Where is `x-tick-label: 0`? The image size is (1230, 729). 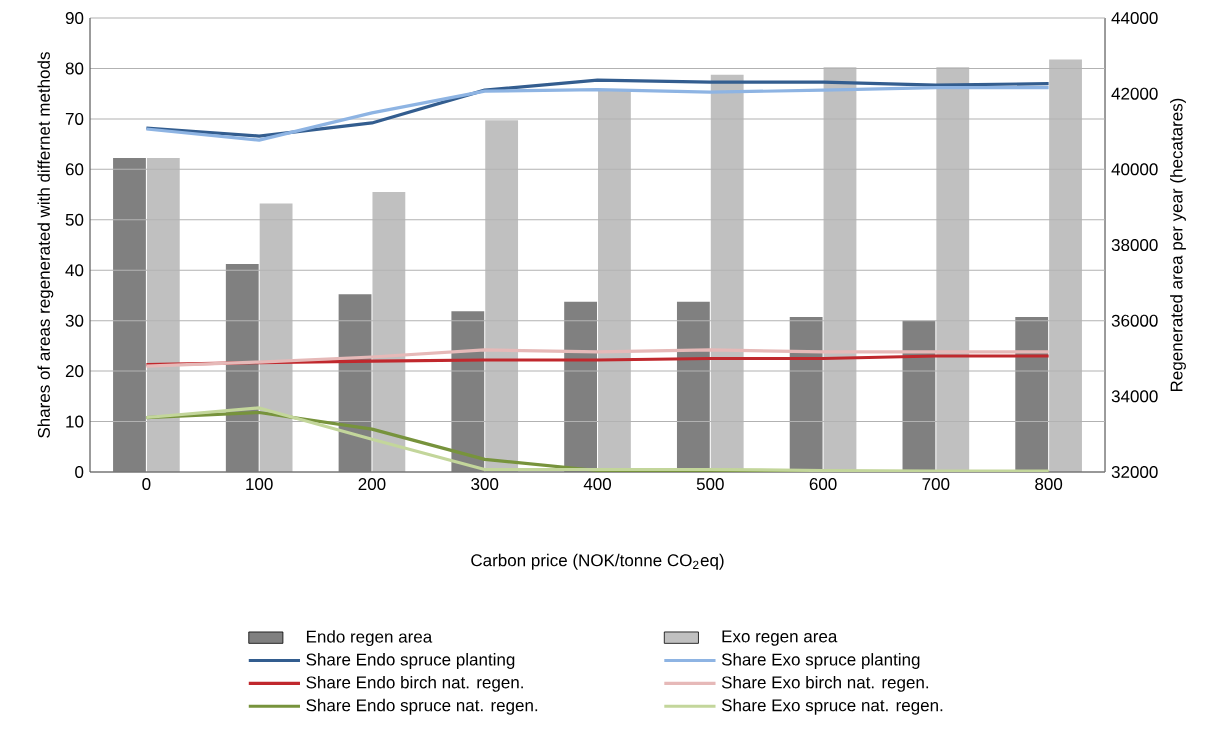 x-tick-label: 0 is located at coordinates (146, 484).